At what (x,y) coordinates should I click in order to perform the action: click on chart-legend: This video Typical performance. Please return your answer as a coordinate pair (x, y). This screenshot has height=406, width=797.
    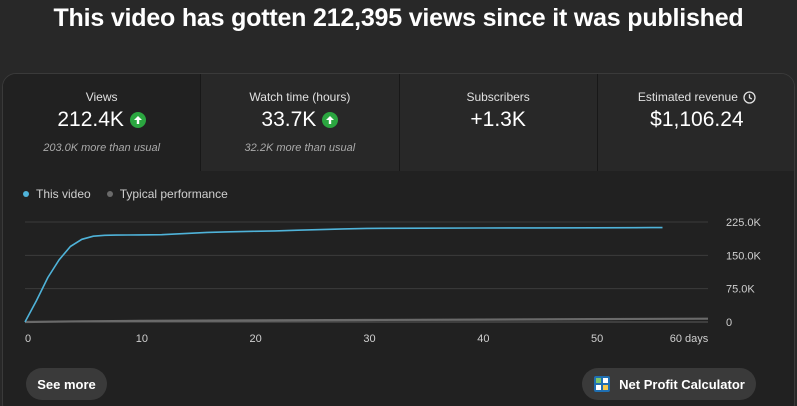
    Looking at the image, I should click on (125, 194).